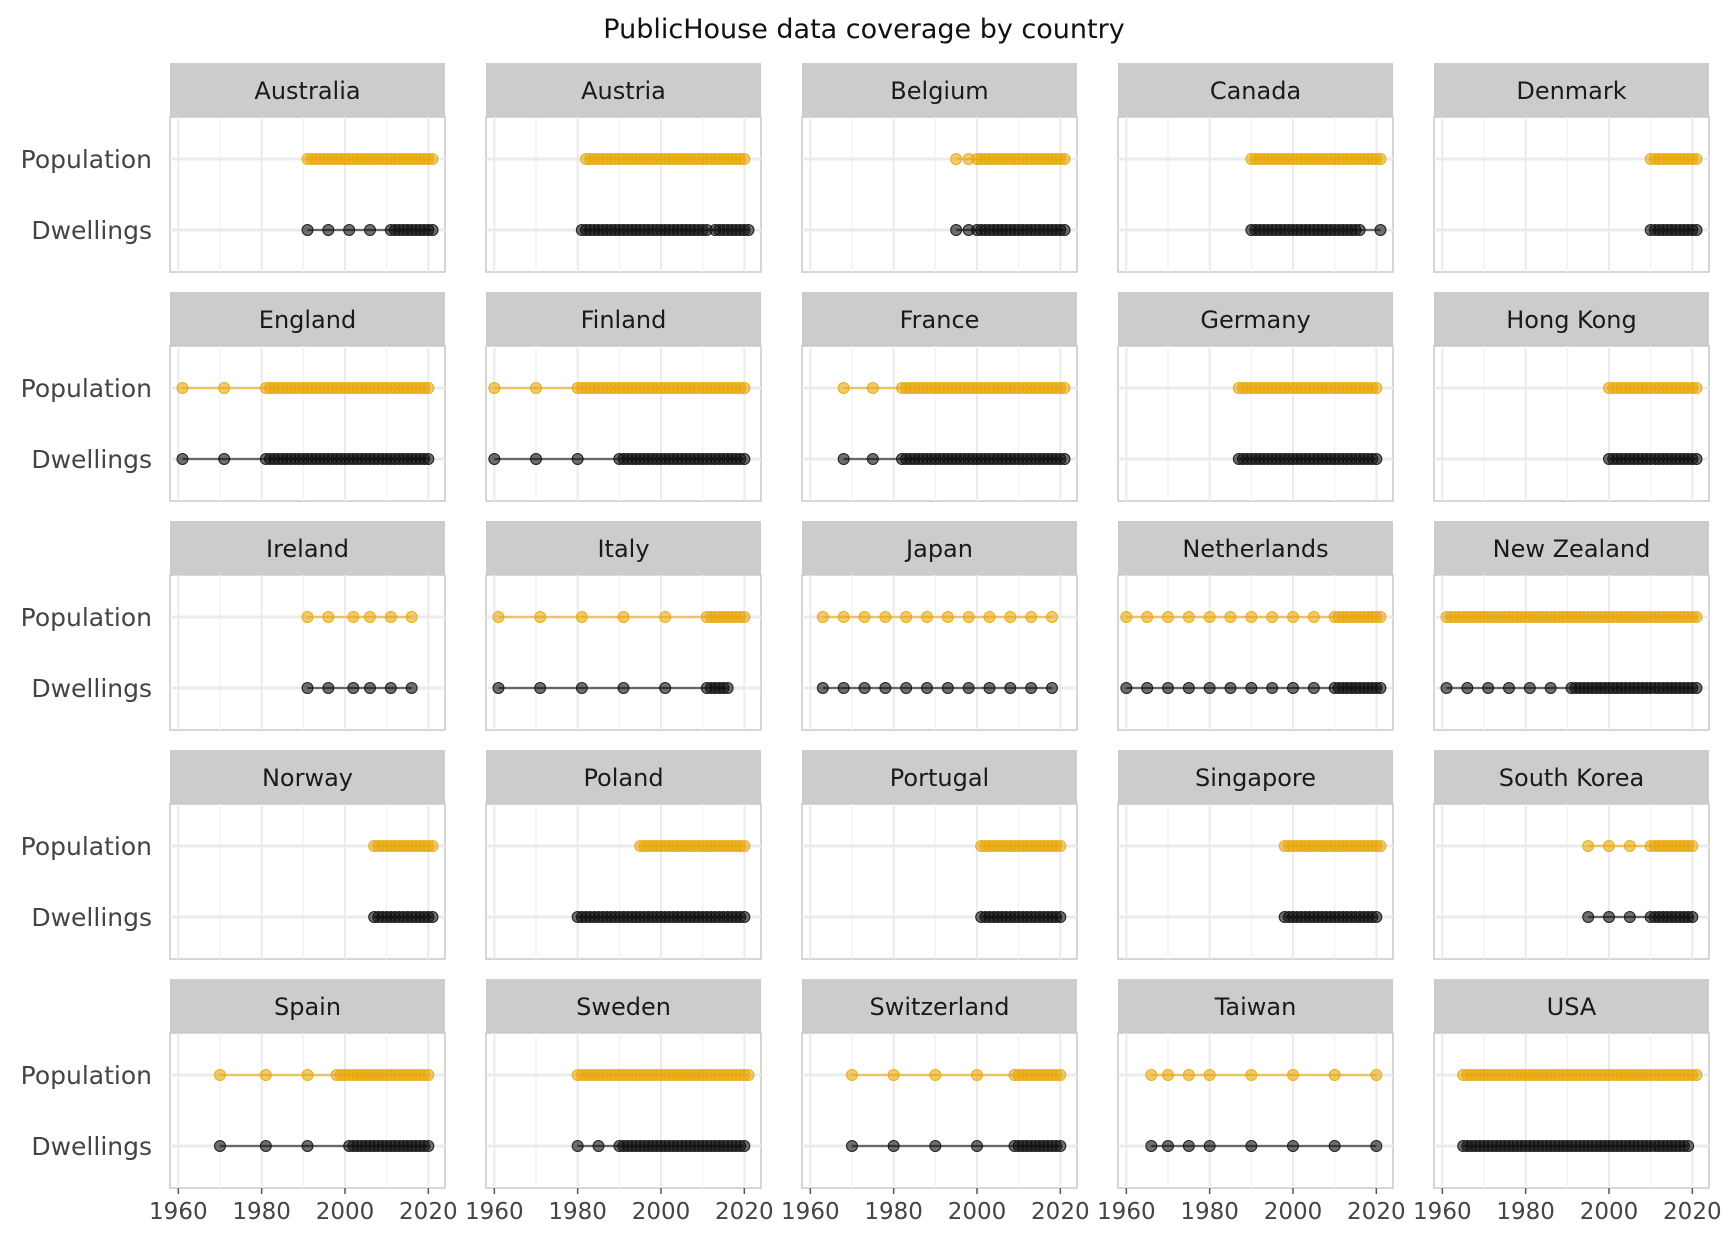 This screenshot has width=1728, height=1248. Describe the element at coordinates (1571, 1084) in the screenshot. I see `panel-usa: USA` at that location.